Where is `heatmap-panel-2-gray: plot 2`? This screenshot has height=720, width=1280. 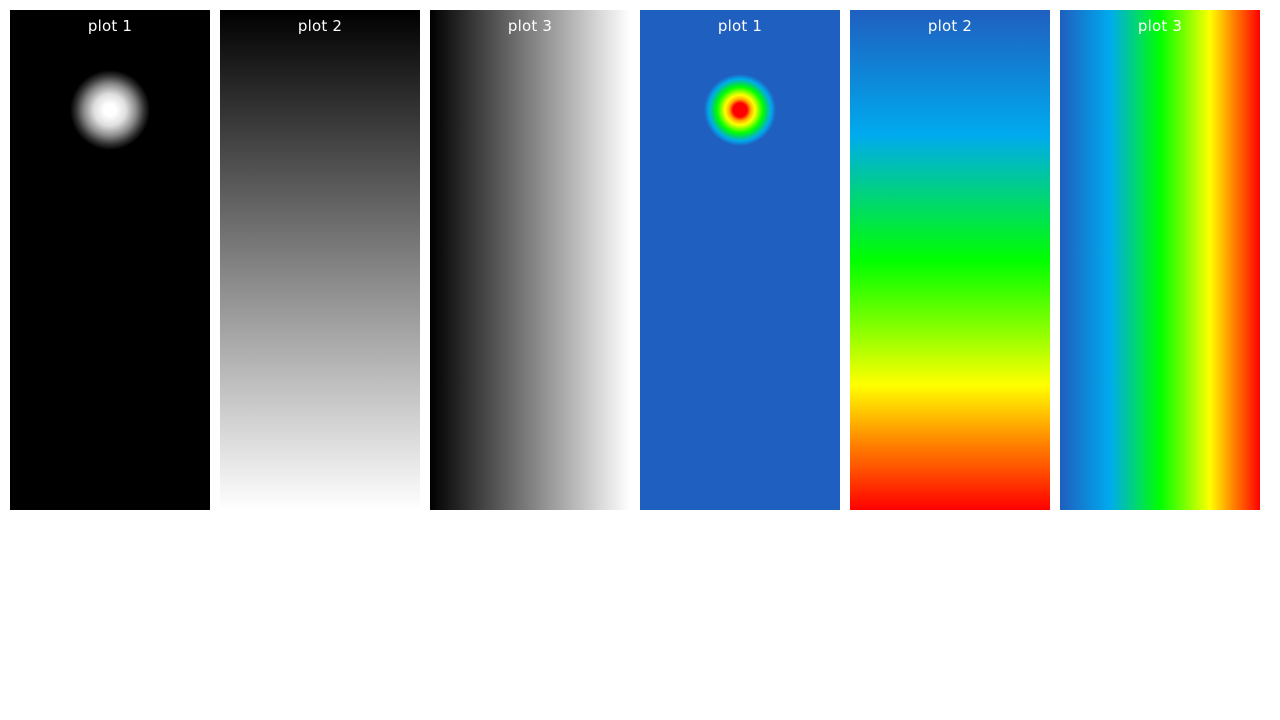 heatmap-panel-2-gray: plot 2 is located at coordinates (320, 260).